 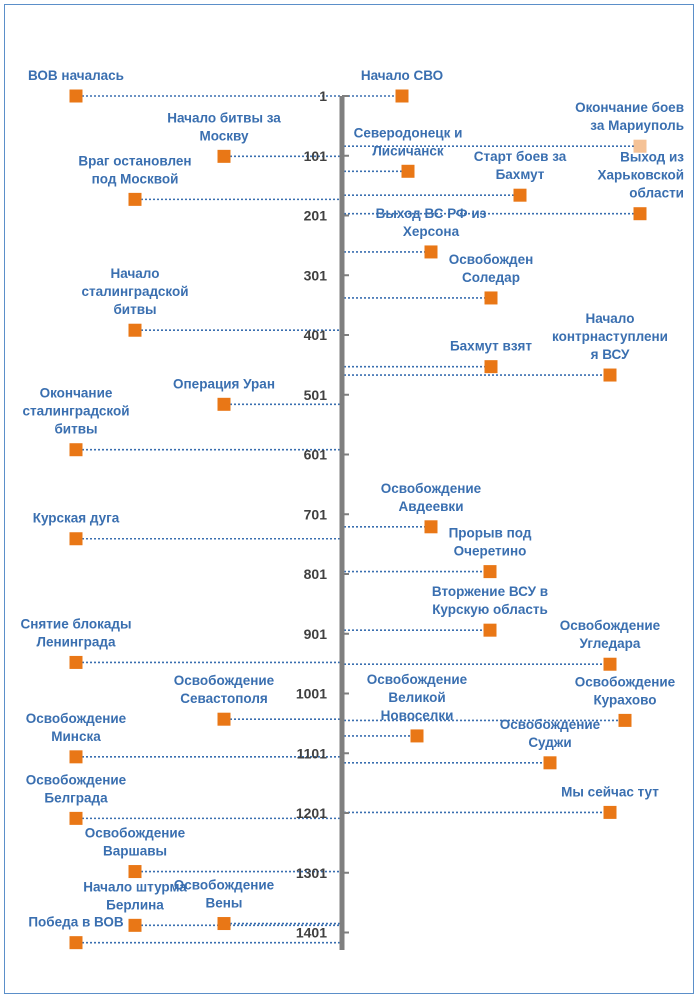 I want to click on svo-label-15: Освобождение Суджи, so click(x=550, y=733).